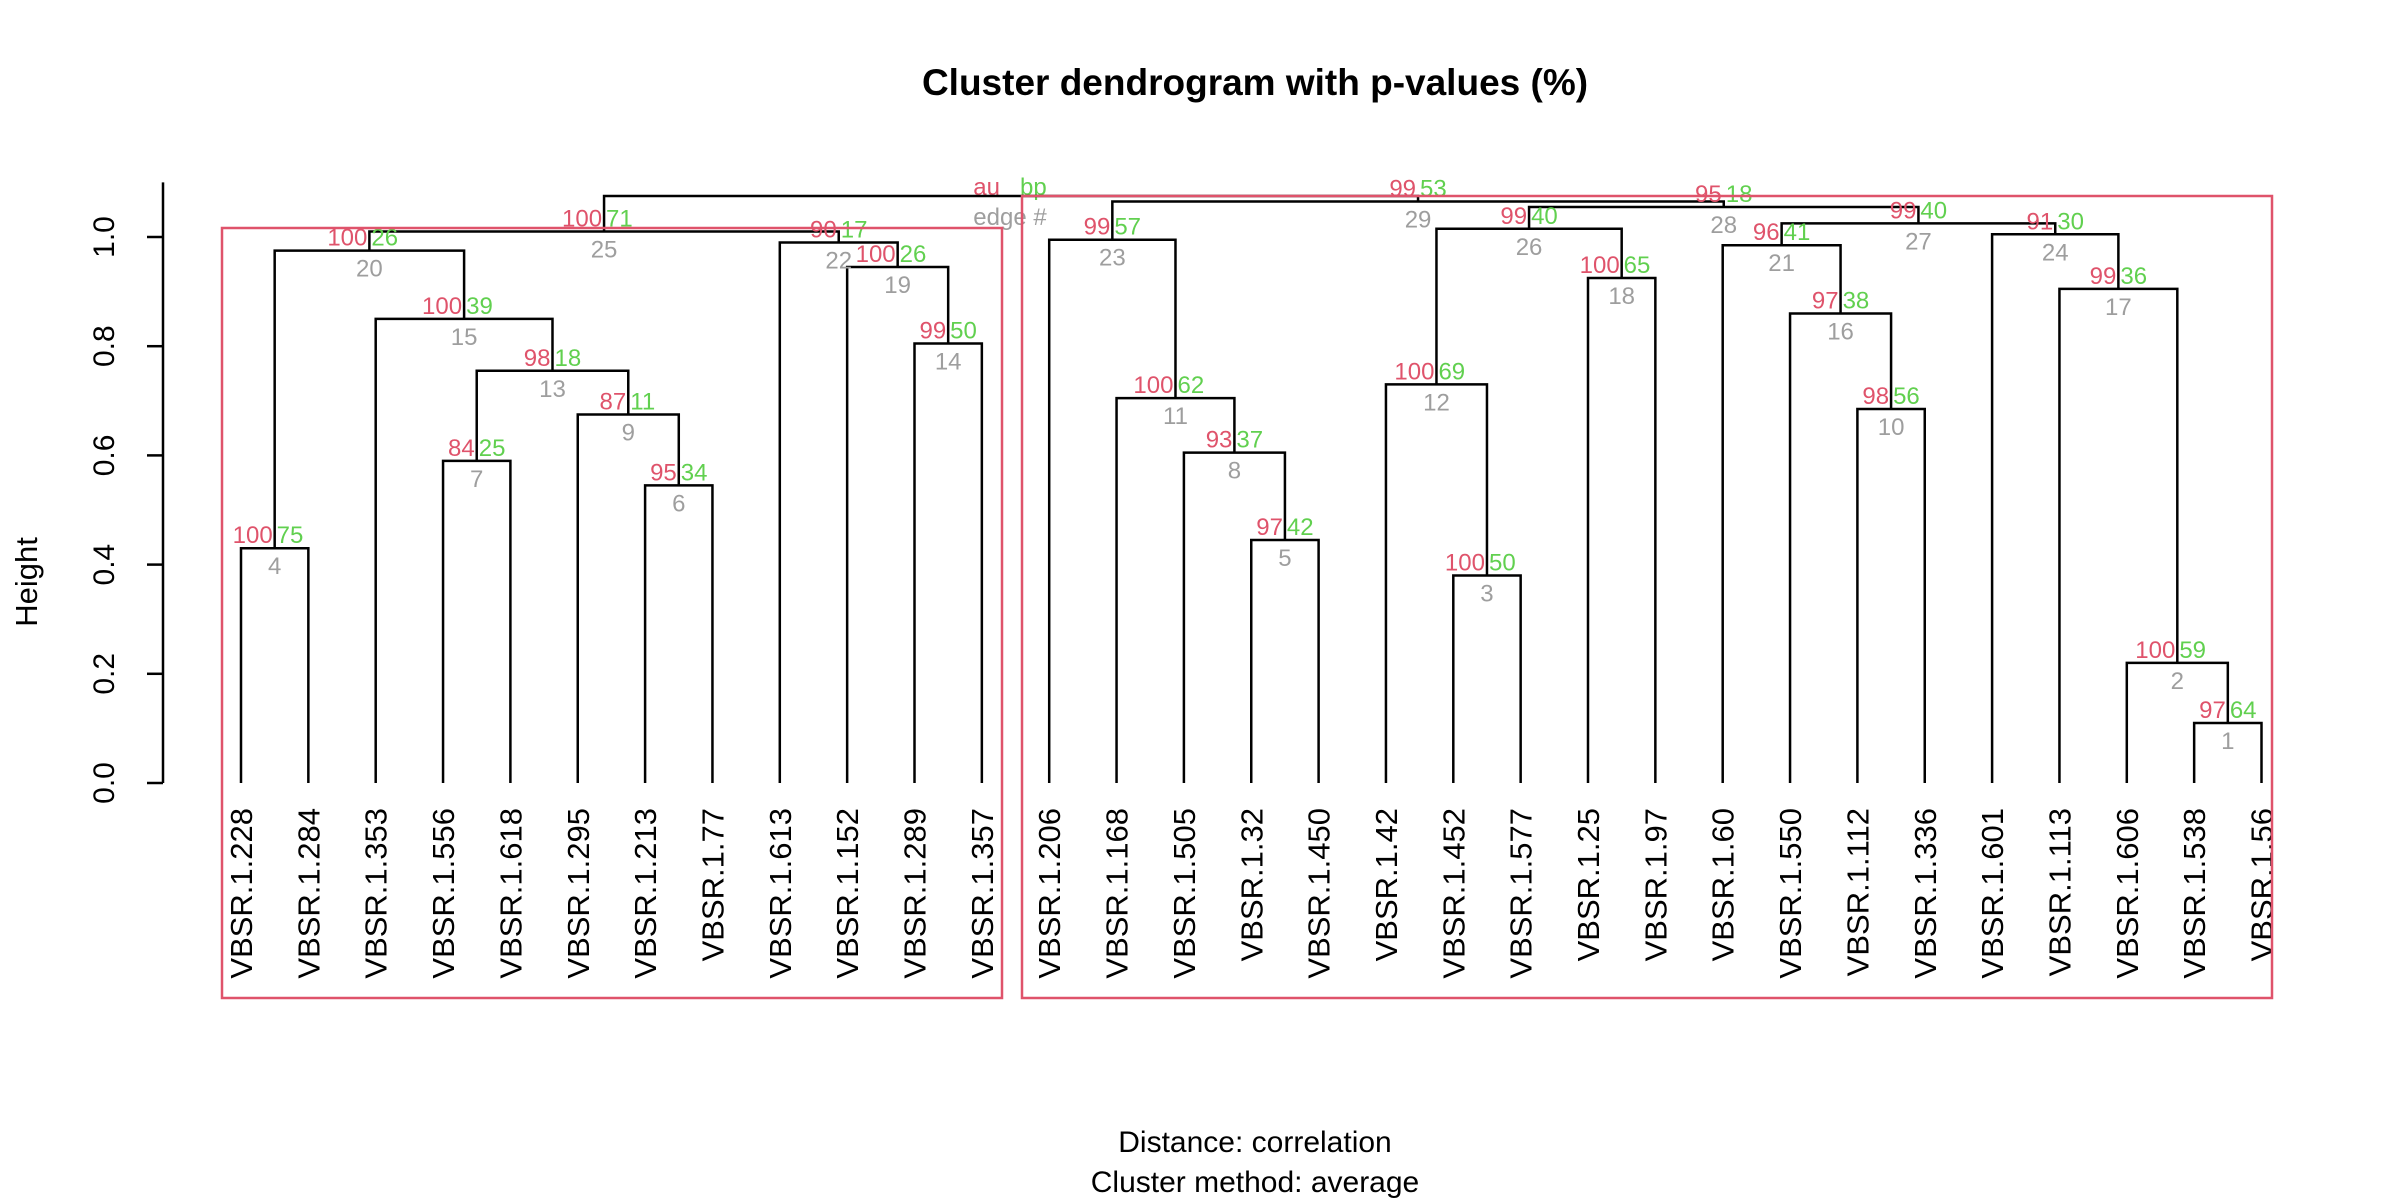 This screenshot has width=2400, height=1200. Describe the element at coordinates (913, 254) in the screenshot. I see `bp-value: 26` at that location.